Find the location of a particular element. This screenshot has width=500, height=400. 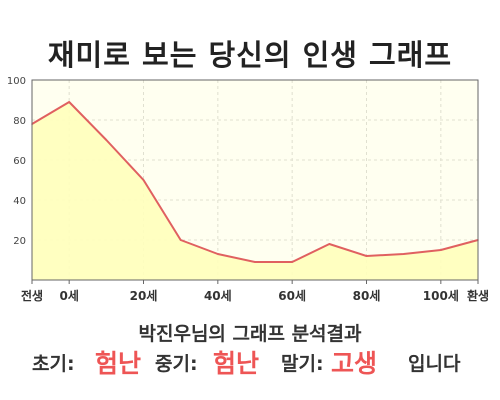

y-tick-label: 80 is located at coordinates (19, 121).